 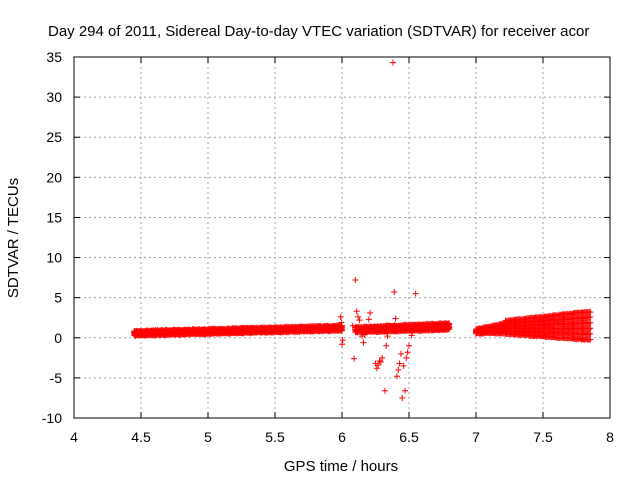 What do you see at coordinates (54, 97) in the screenshot?
I see `y-tick-label: 30` at bounding box center [54, 97].